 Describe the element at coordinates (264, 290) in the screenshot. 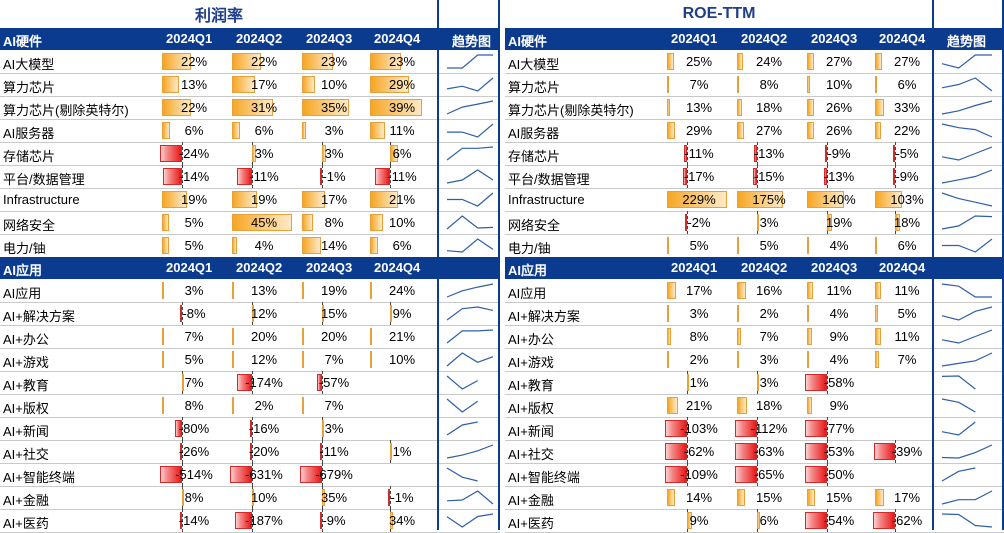

I see `cell-value: 13%` at that location.